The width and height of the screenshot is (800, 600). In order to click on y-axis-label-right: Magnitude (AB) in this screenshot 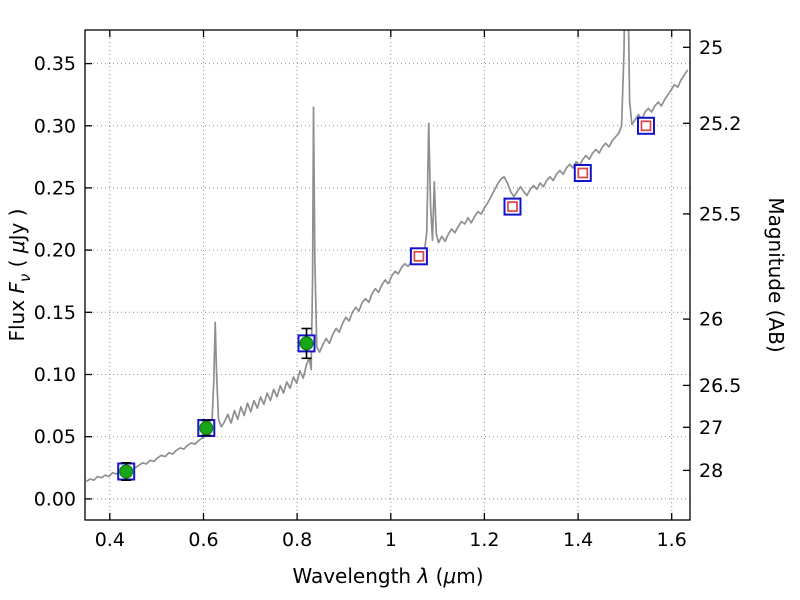, I will do `click(776, 274)`.